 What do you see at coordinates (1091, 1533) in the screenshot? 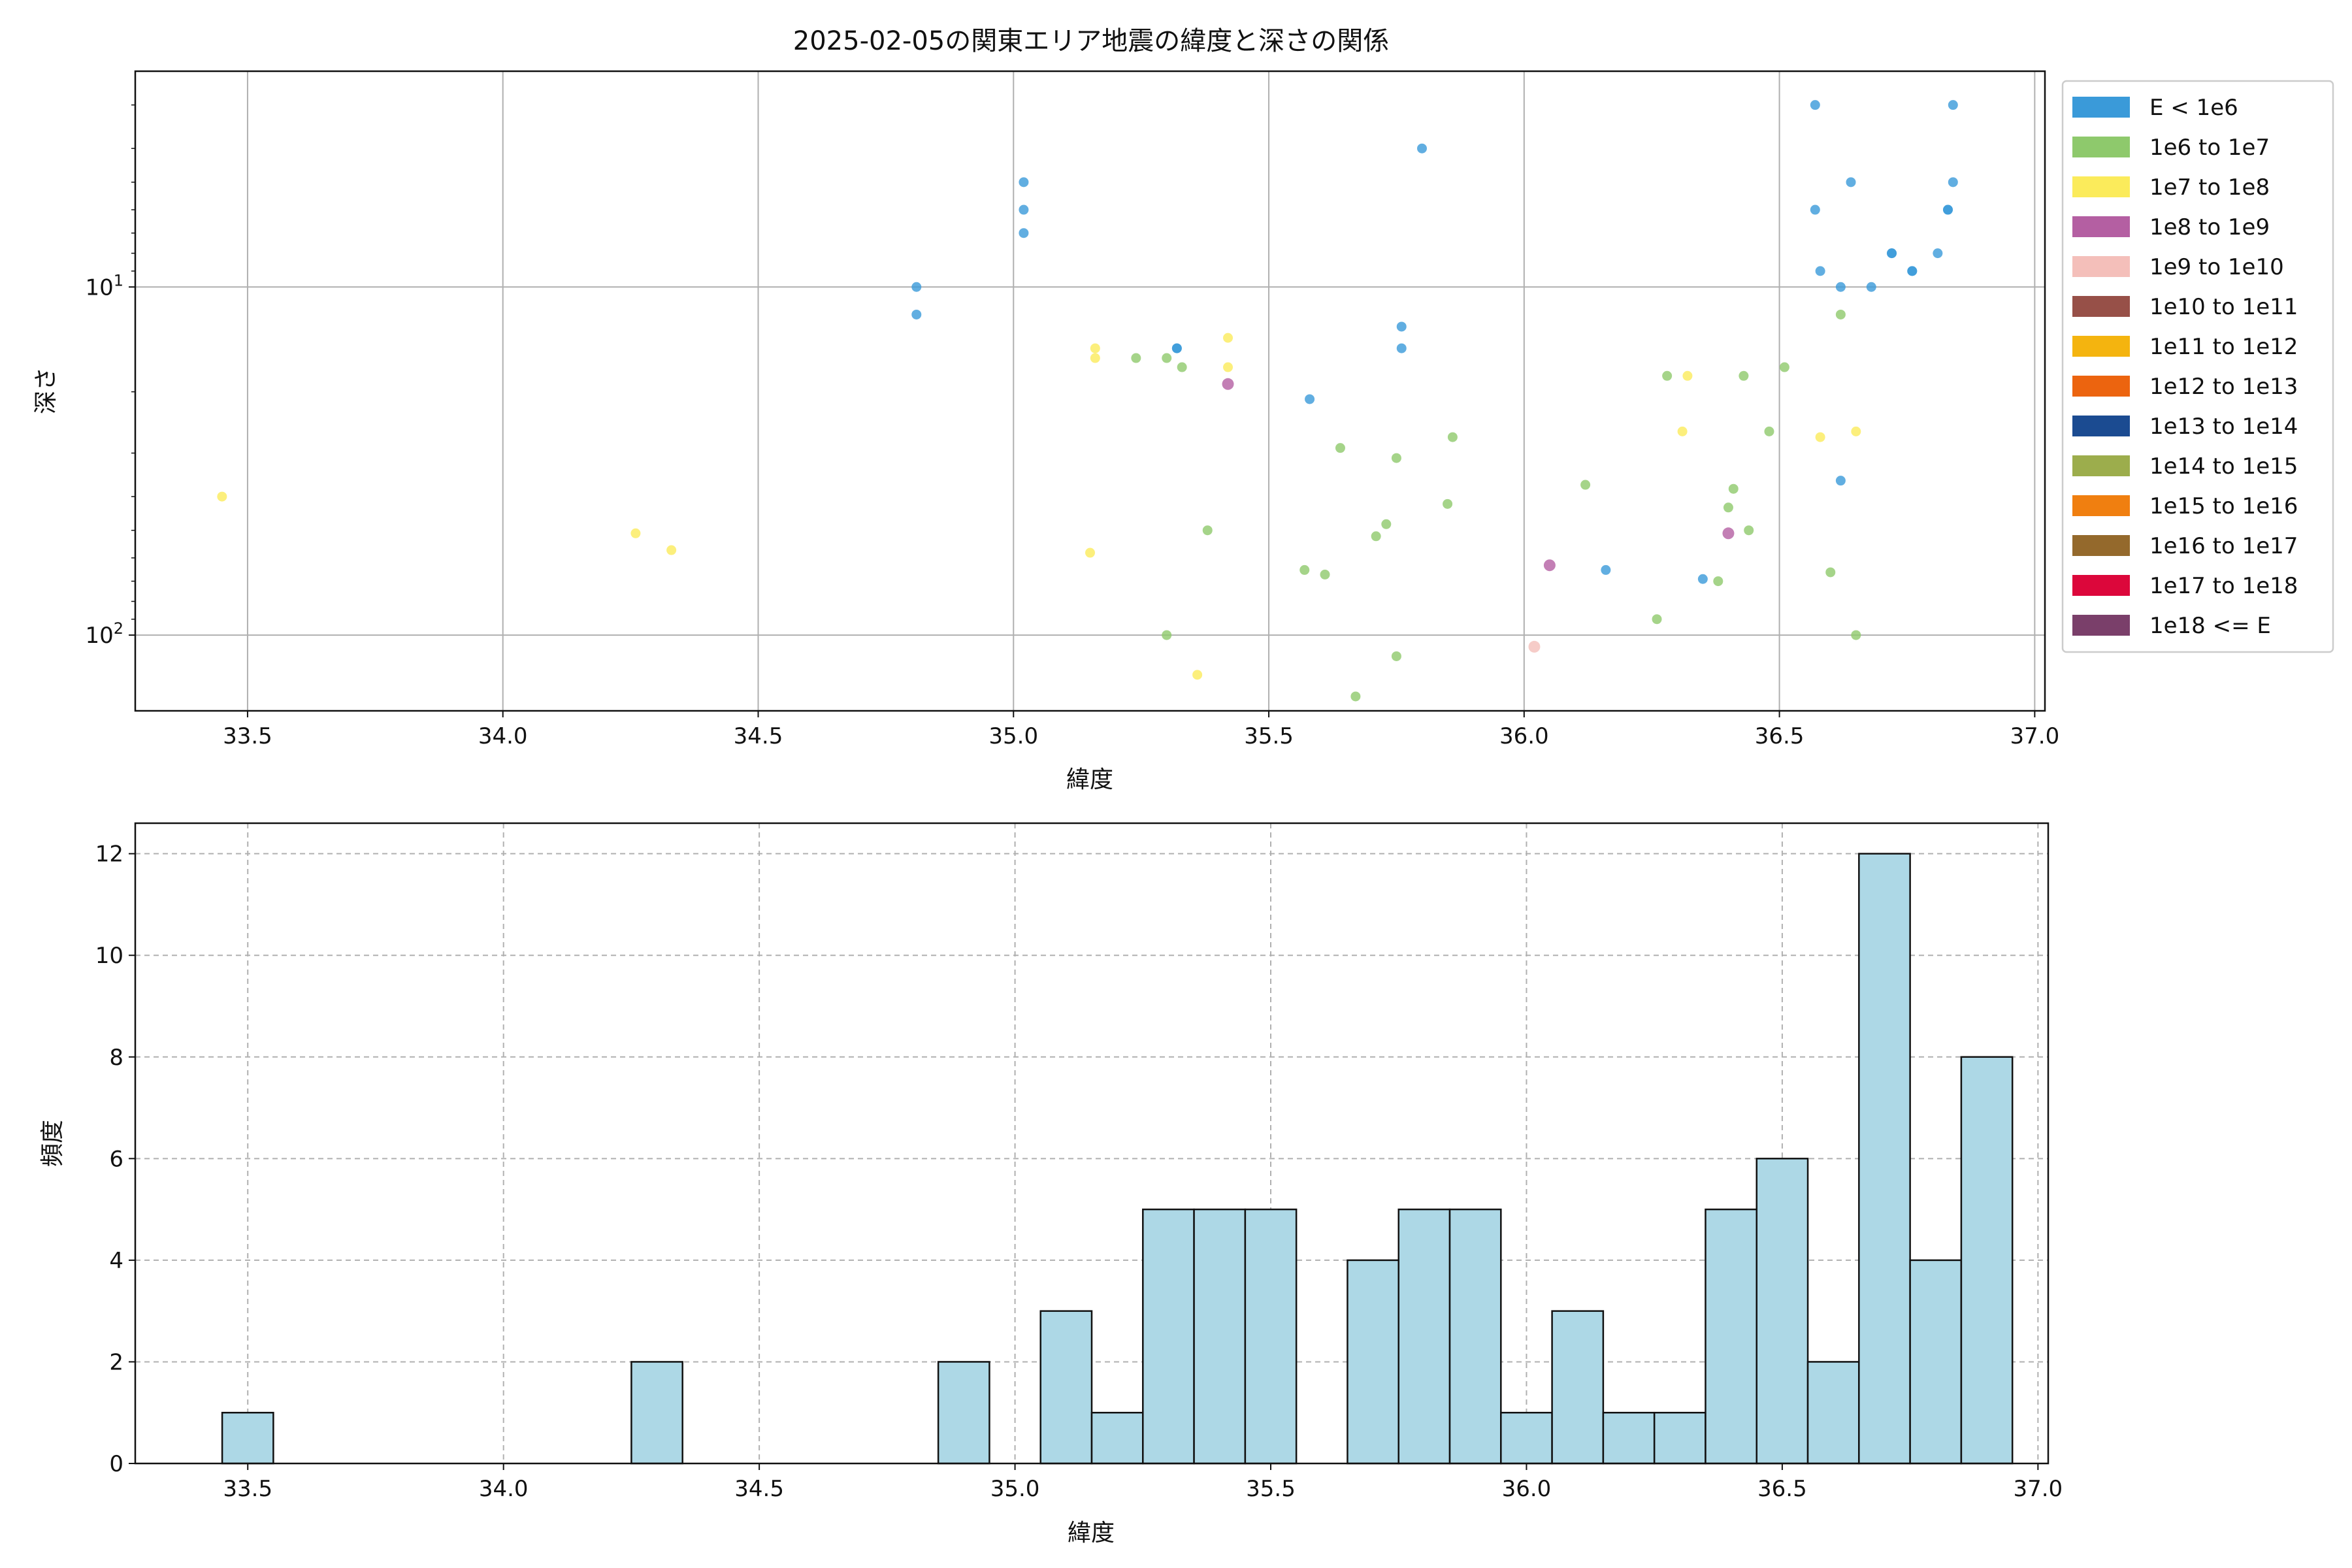
I see `histogram-x-axis-label: 緯度` at bounding box center [1091, 1533].